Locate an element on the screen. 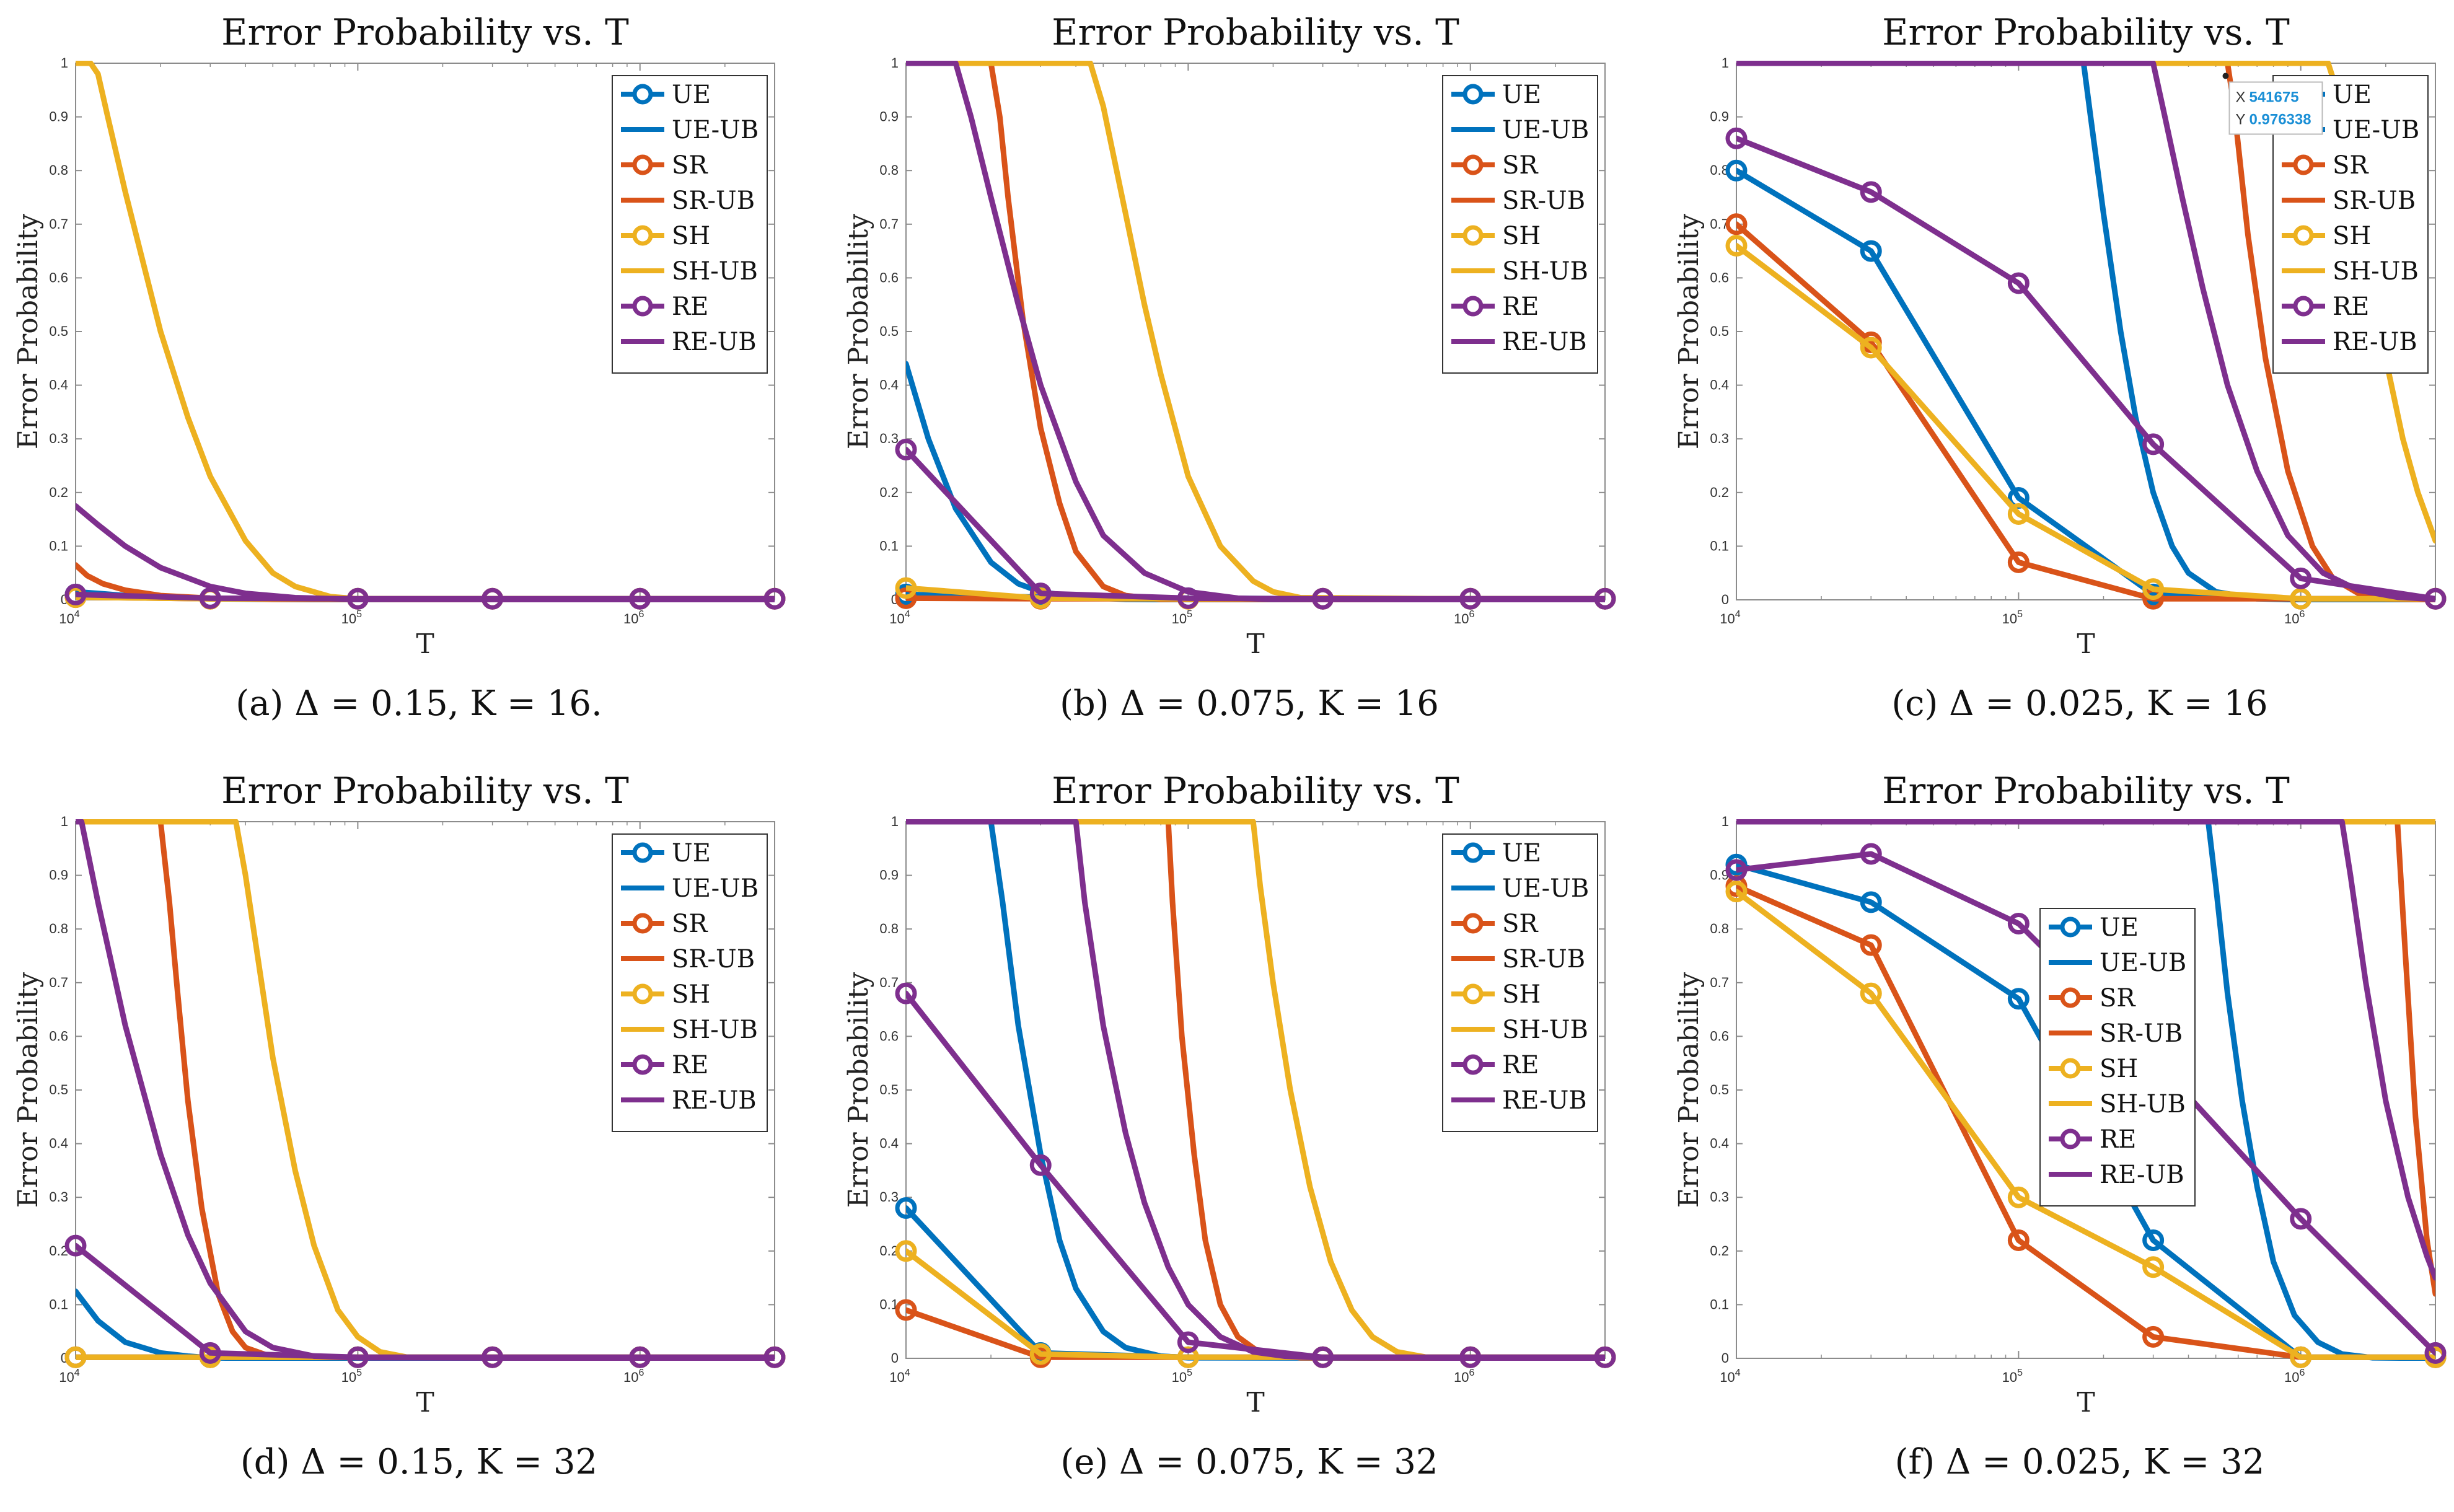 This screenshot has width=2454, height=1512. datatip-y-key: Y is located at coordinates (2240, 119).